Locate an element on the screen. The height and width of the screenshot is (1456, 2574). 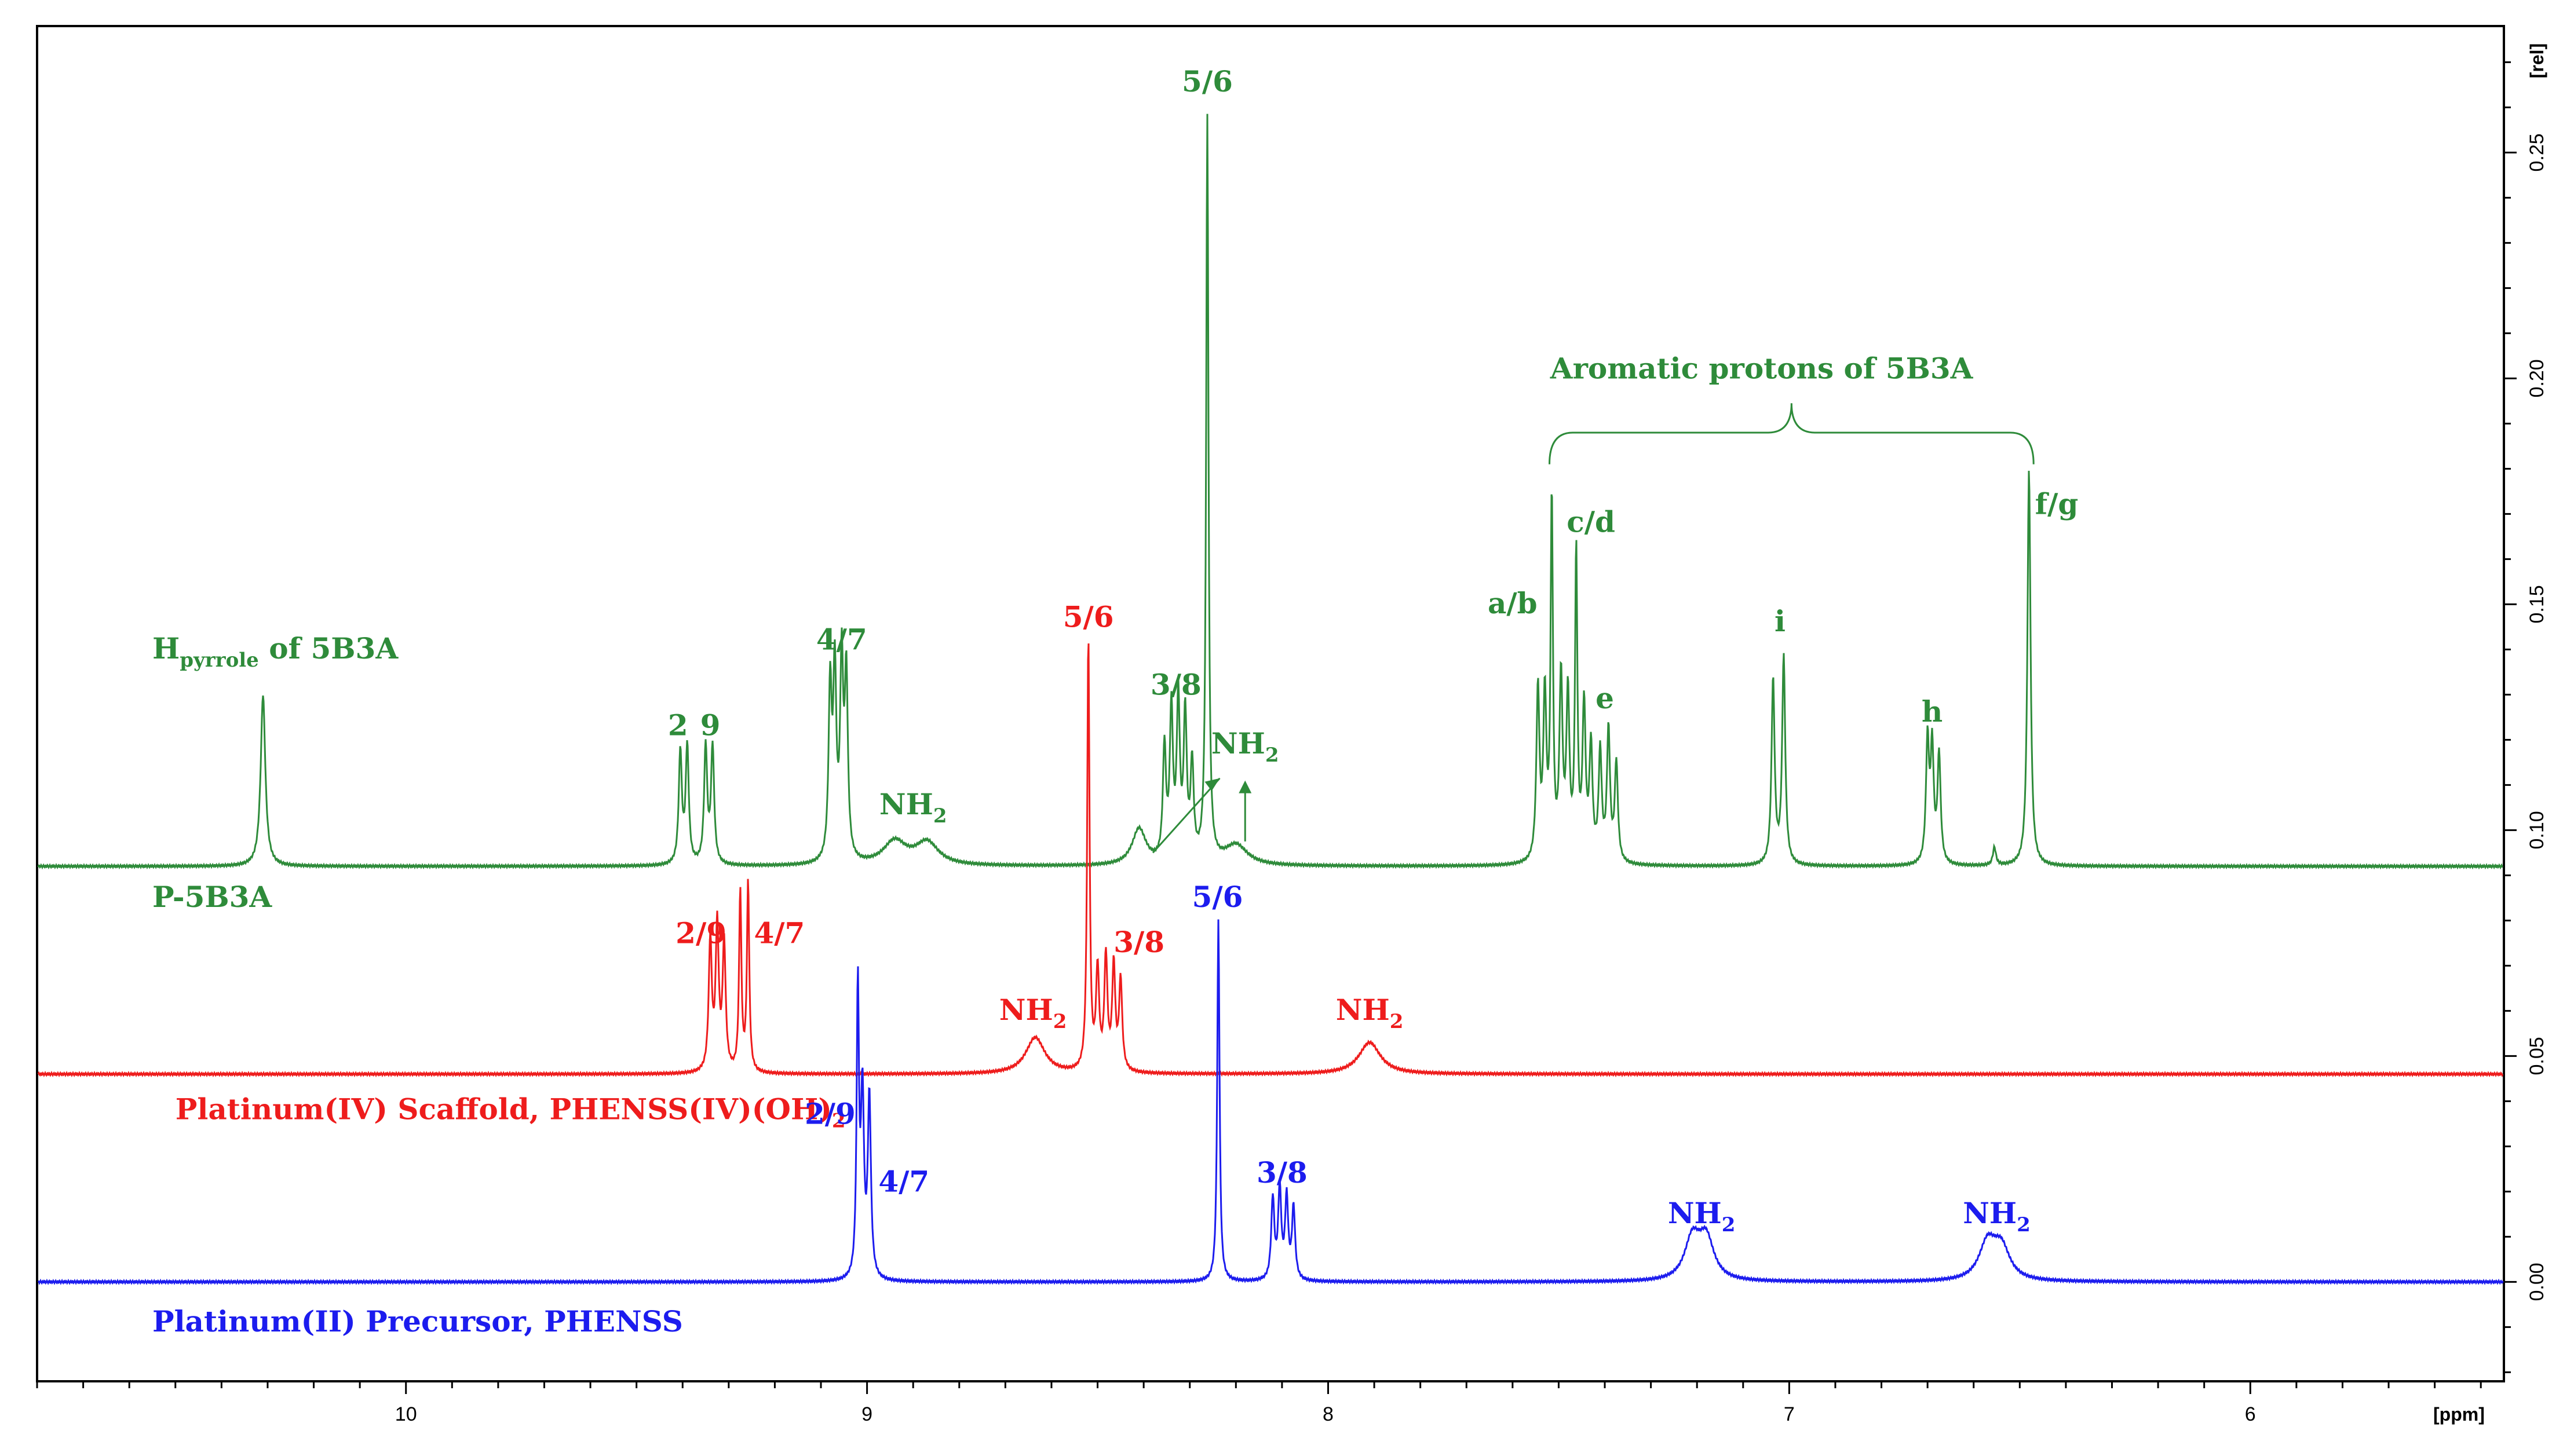
nh2-pointer-arrow is located at coordinates (1186, 816).